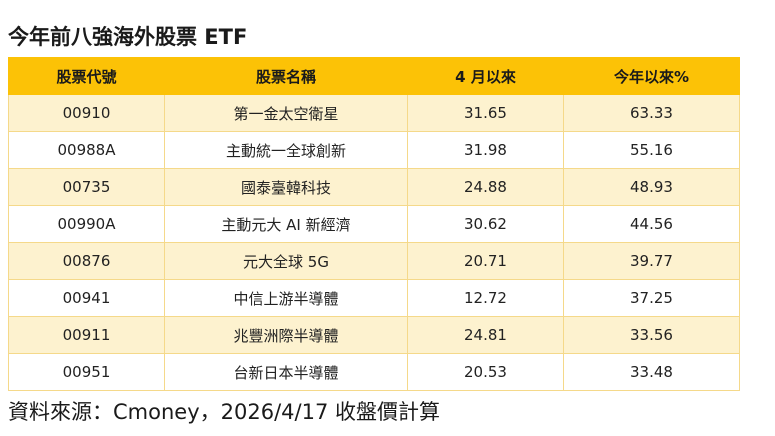  I want to click on cell-code: 00990A, so click(86, 224).